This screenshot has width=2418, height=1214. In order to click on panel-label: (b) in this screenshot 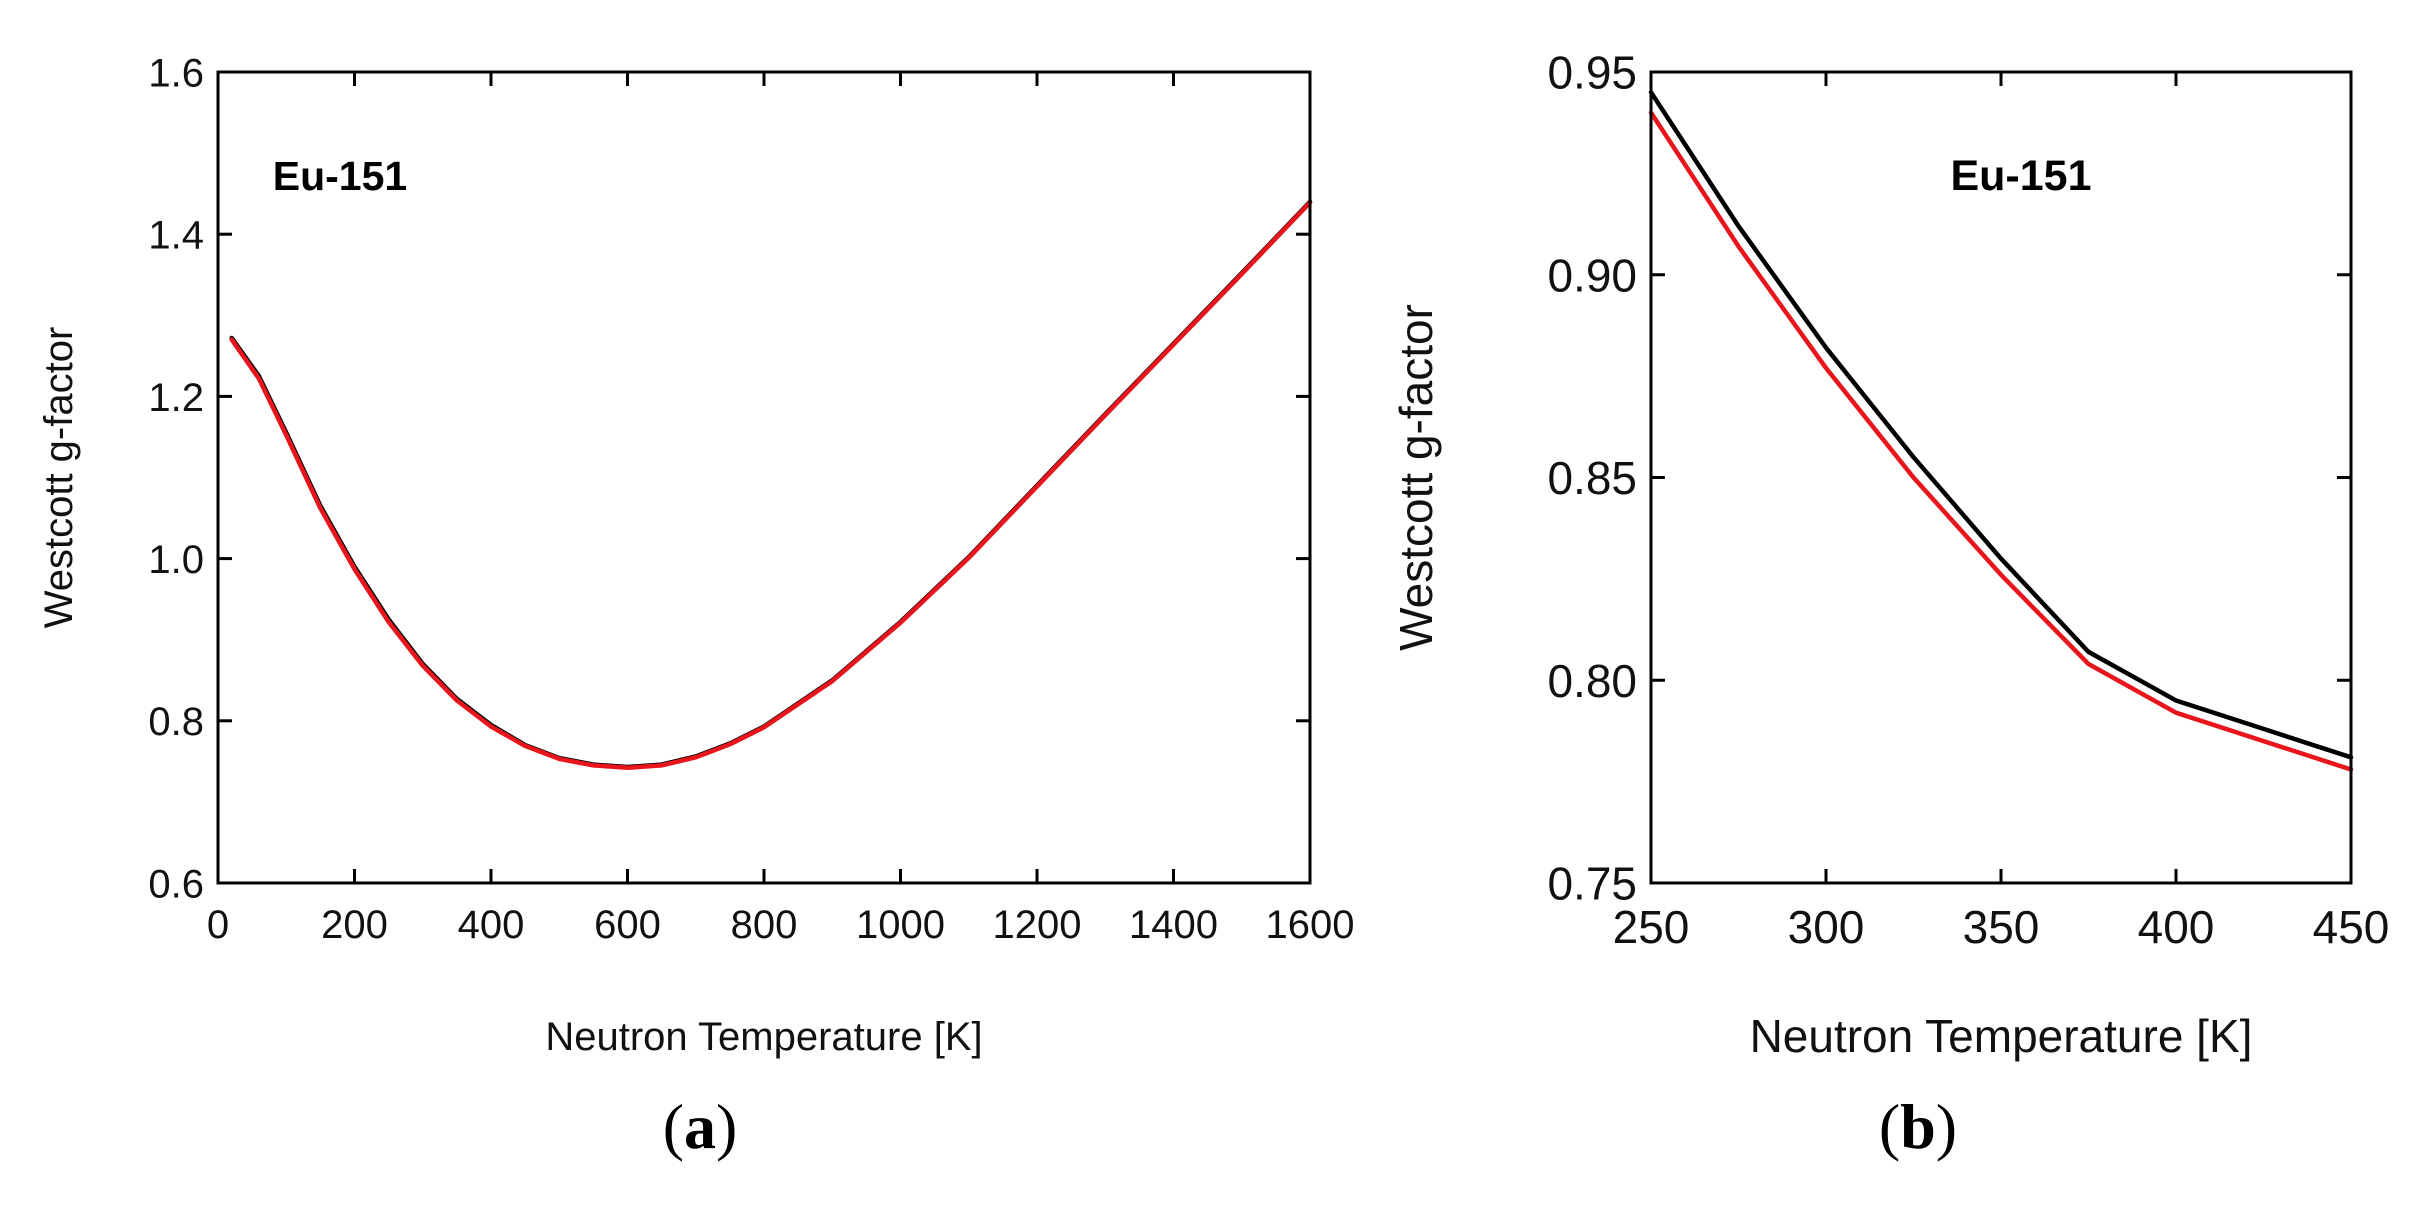, I will do `click(1918, 1126)`.